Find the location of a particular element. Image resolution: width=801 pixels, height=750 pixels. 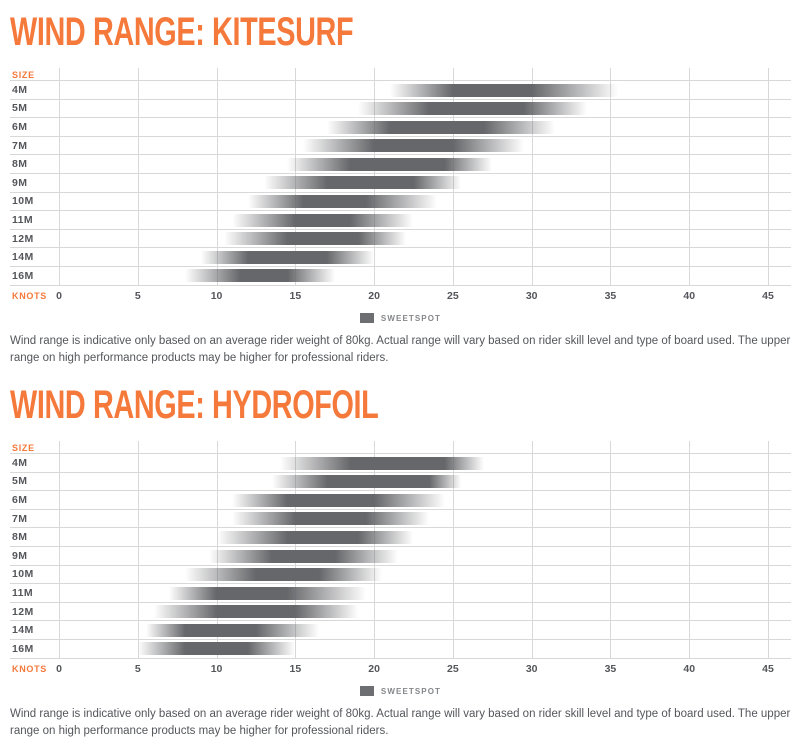

chart-row: 10M is located at coordinates (400, 574).